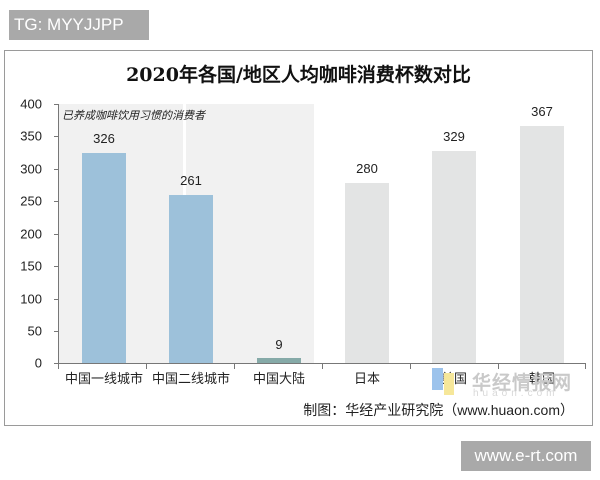 The image size is (600, 480). I want to click on chart-source: 制图：华经产业研究院（www.huaon.com）, so click(438, 410).